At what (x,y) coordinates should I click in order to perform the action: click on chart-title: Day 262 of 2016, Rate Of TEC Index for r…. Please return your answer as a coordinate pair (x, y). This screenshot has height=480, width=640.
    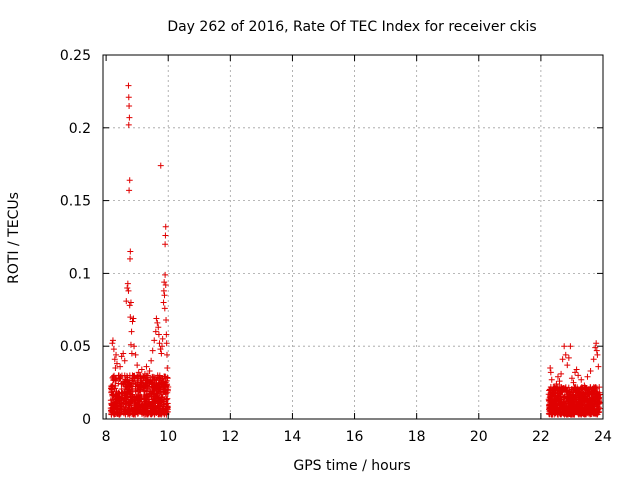
    Looking at the image, I should click on (351, 27).